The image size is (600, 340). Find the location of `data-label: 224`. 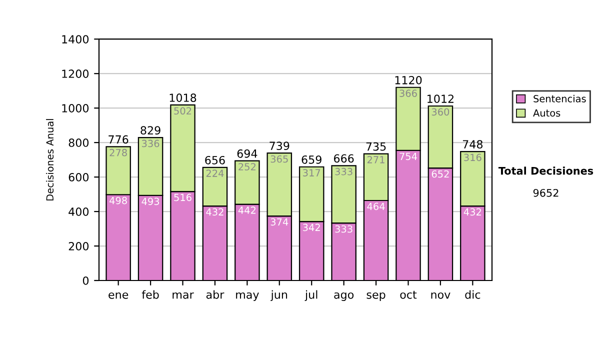

data-label: 224 is located at coordinates (215, 173).